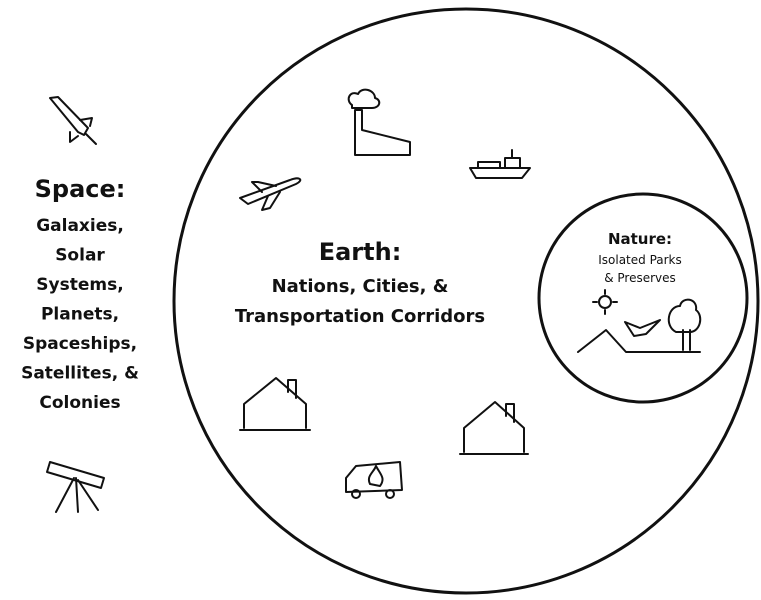  I want to click on nature-circle, so click(643, 298).